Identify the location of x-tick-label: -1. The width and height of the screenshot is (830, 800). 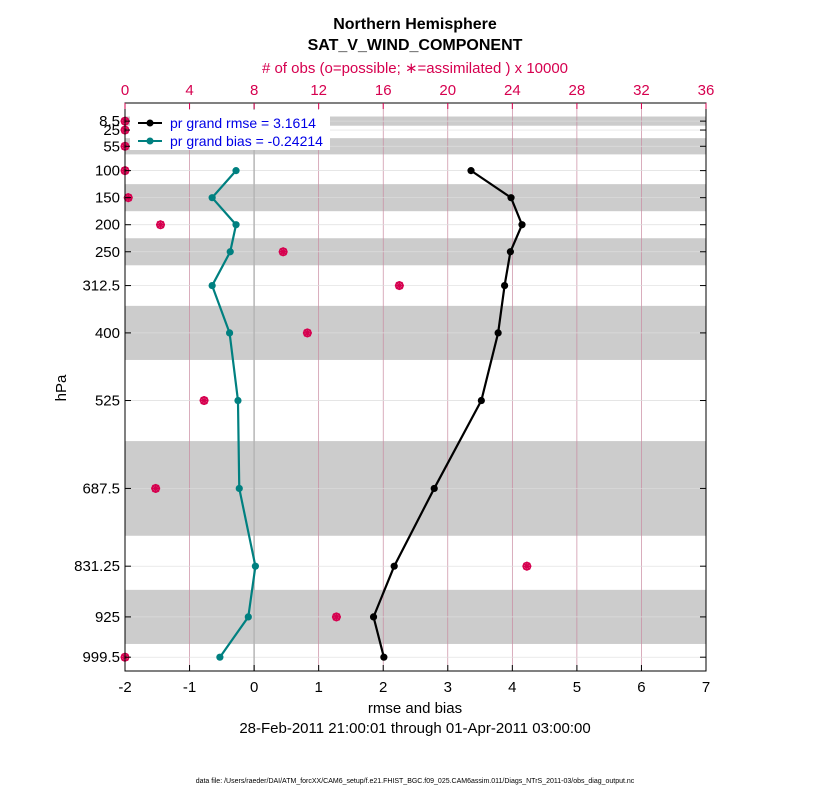
(189, 687).